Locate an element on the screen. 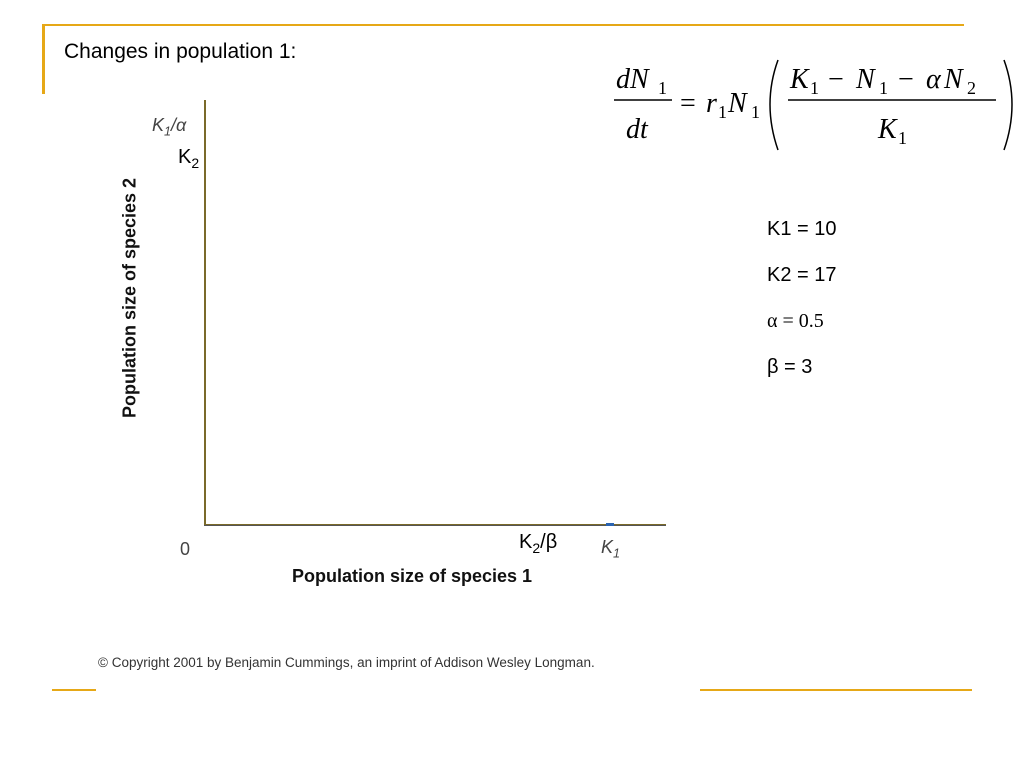 Image resolution: width=1024 pixels, height=768 pixels. eq-equals: = is located at coordinates (688, 103).